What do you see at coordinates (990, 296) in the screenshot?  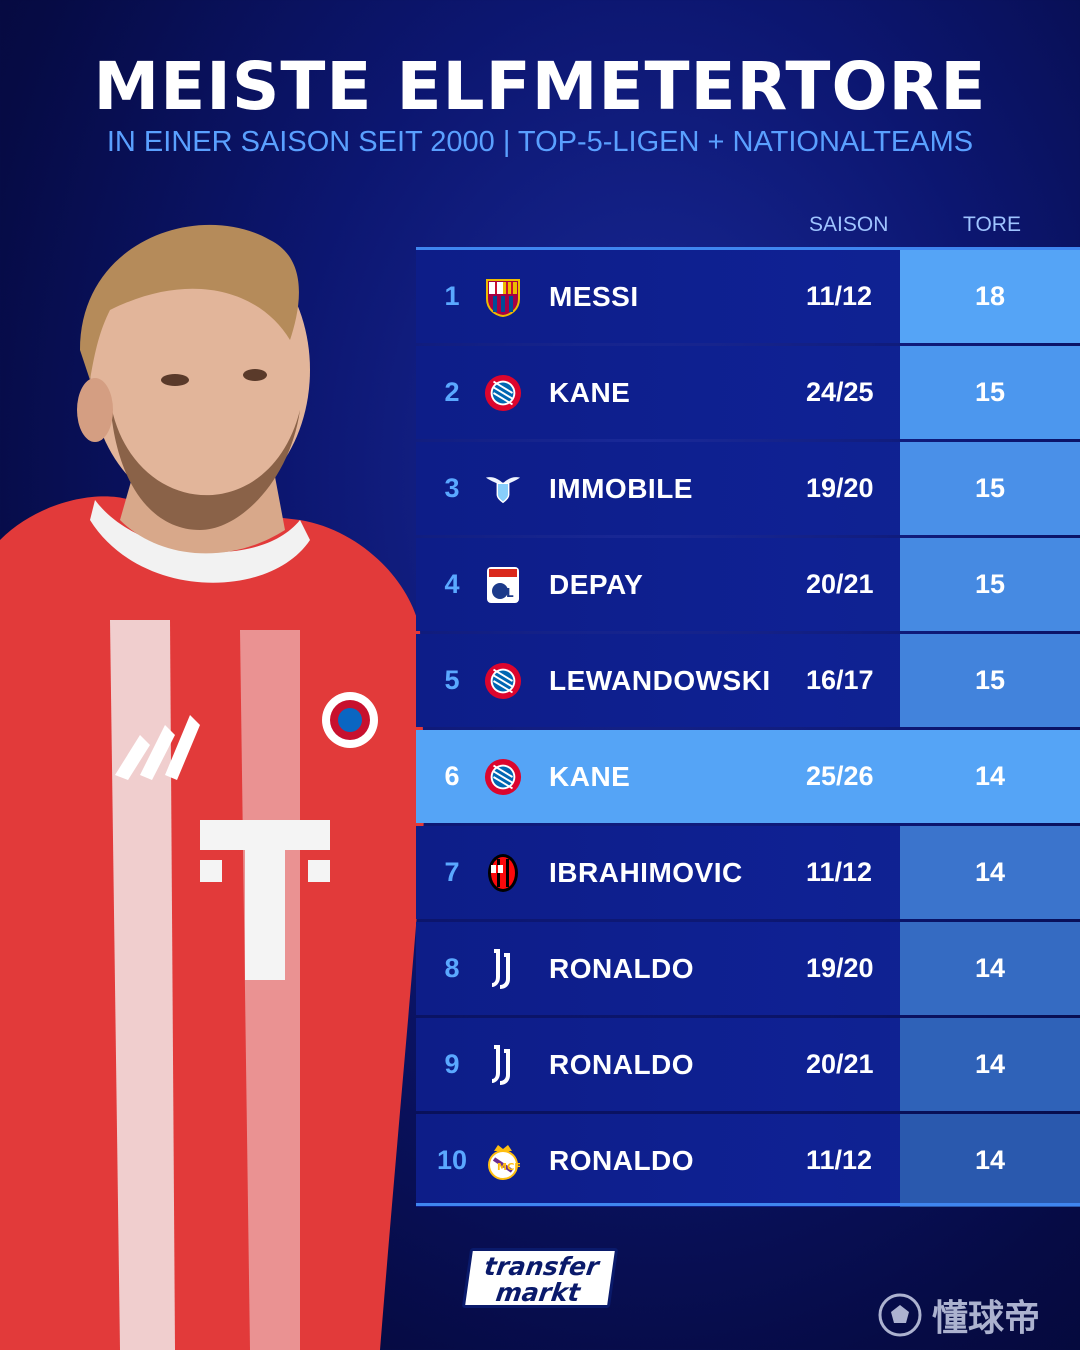 I see `row-goals: 18` at bounding box center [990, 296].